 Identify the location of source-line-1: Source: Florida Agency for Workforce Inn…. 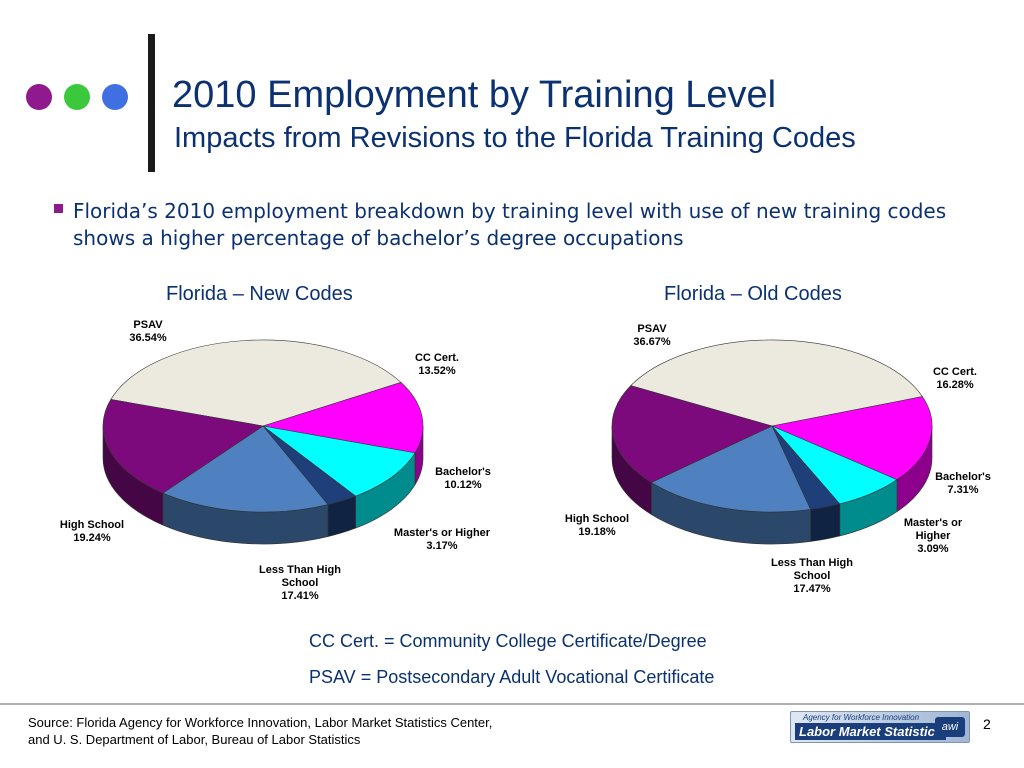
(260, 722).